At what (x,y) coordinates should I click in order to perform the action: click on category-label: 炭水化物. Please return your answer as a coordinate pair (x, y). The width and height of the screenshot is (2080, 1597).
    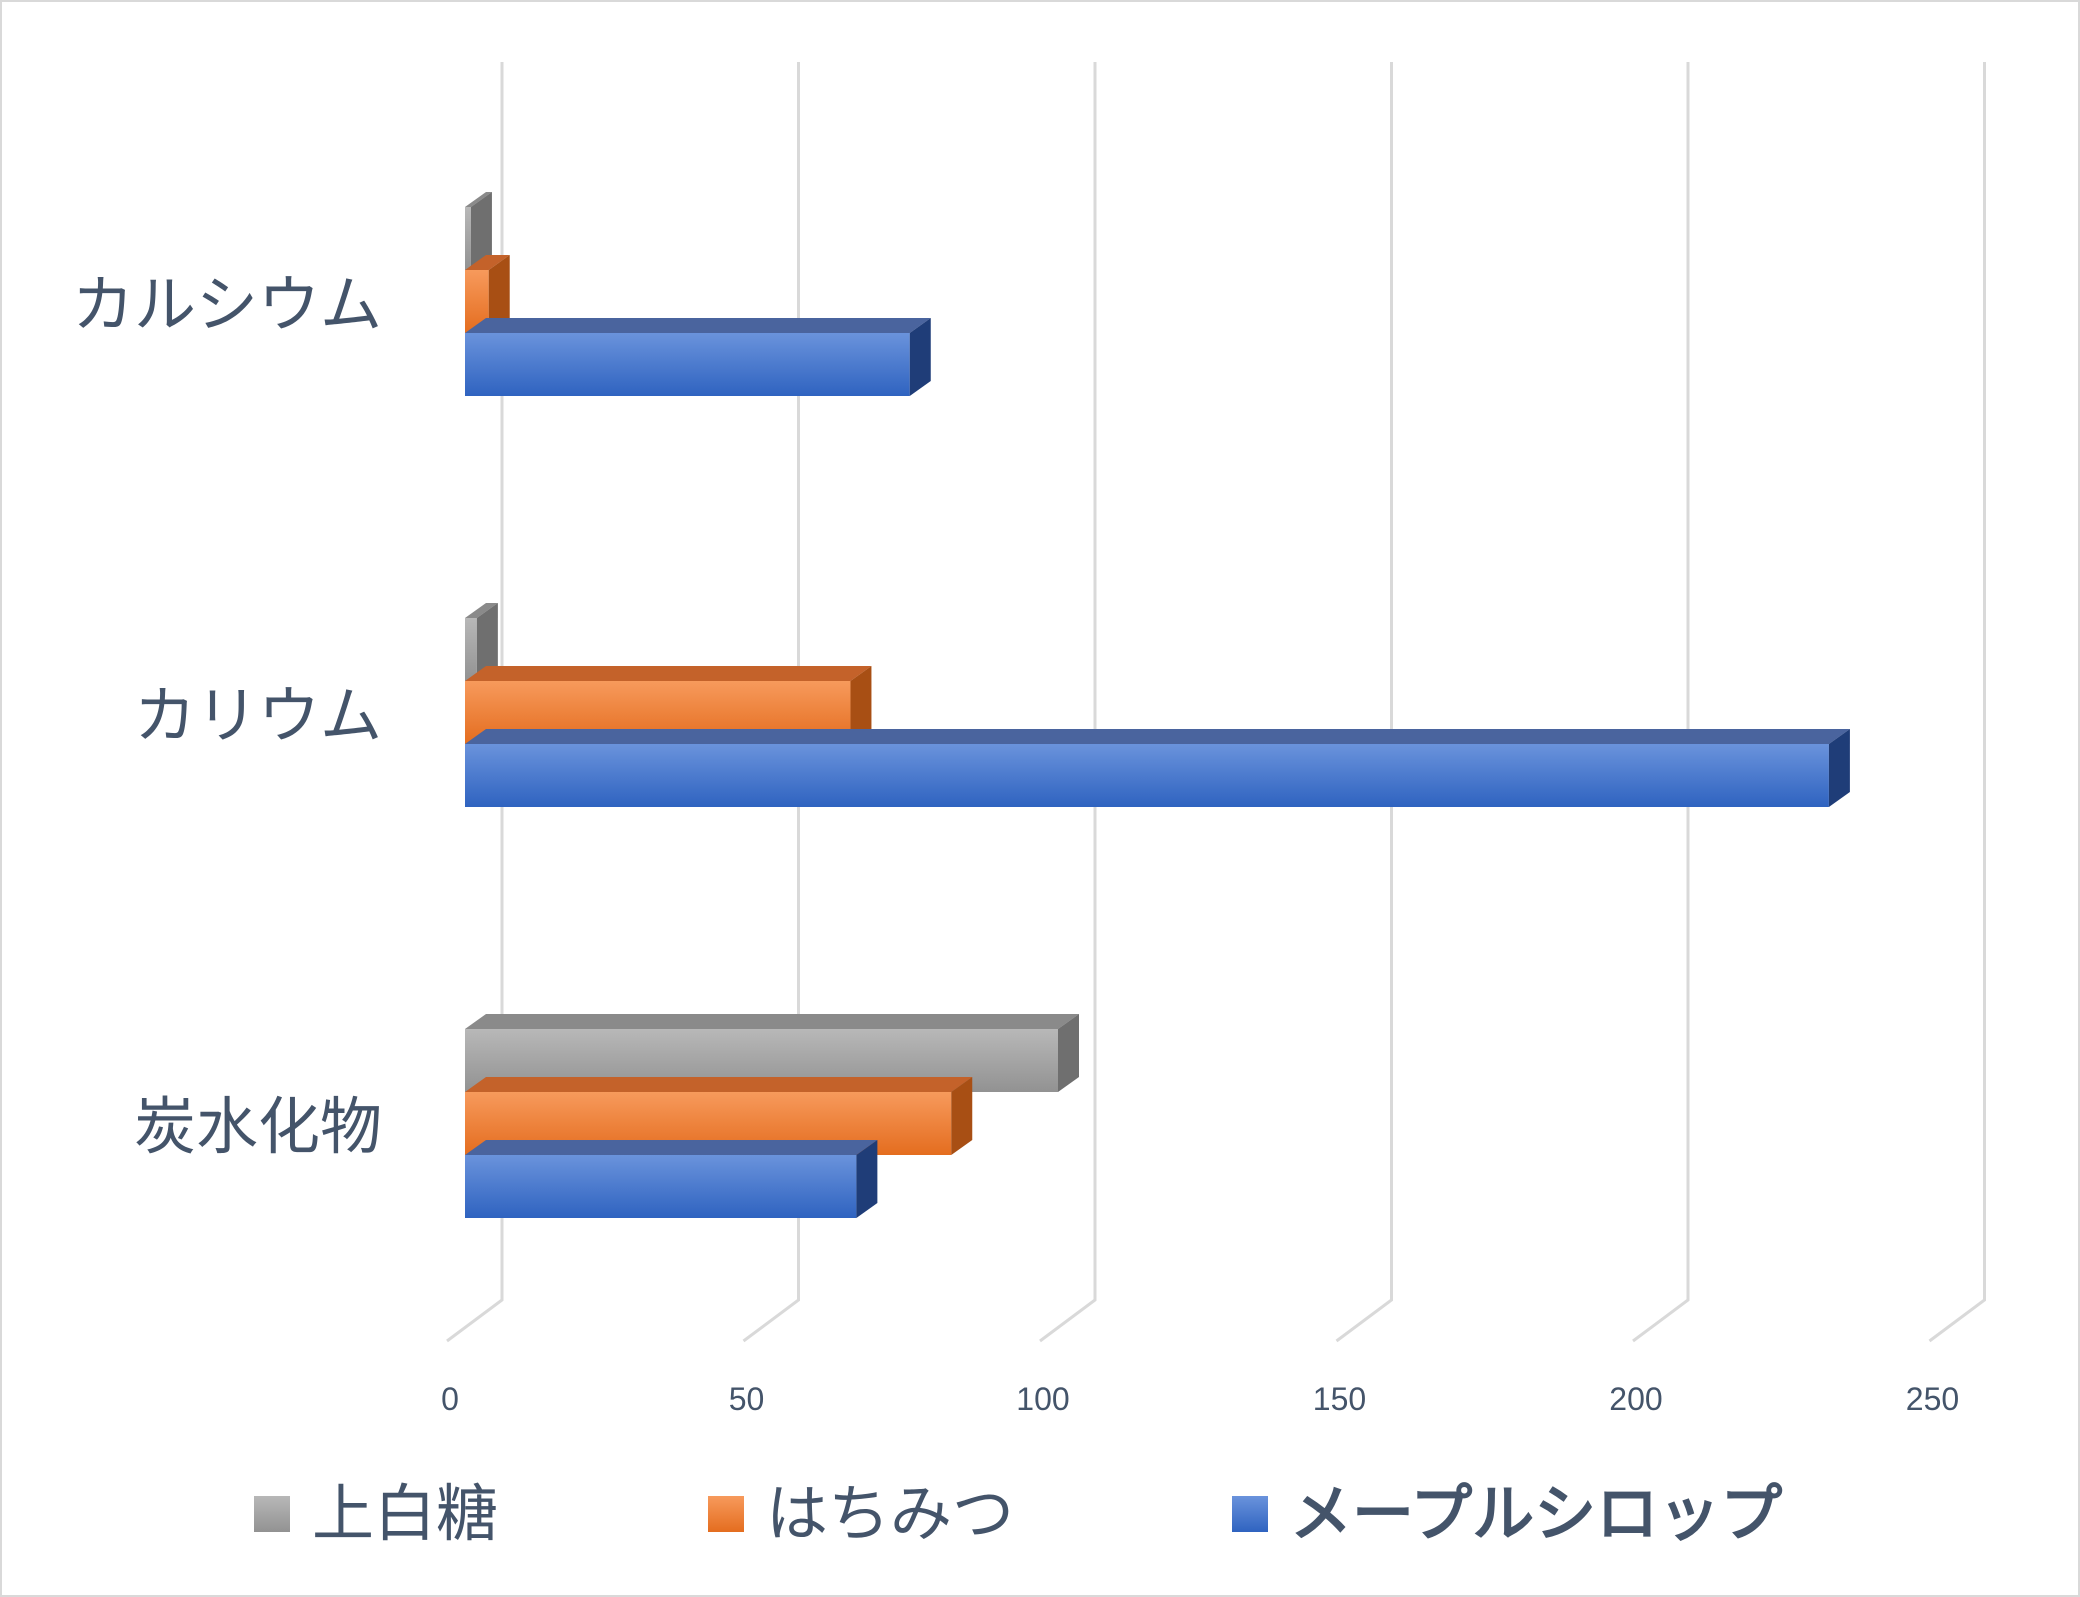
    Looking at the image, I should click on (258, 1126).